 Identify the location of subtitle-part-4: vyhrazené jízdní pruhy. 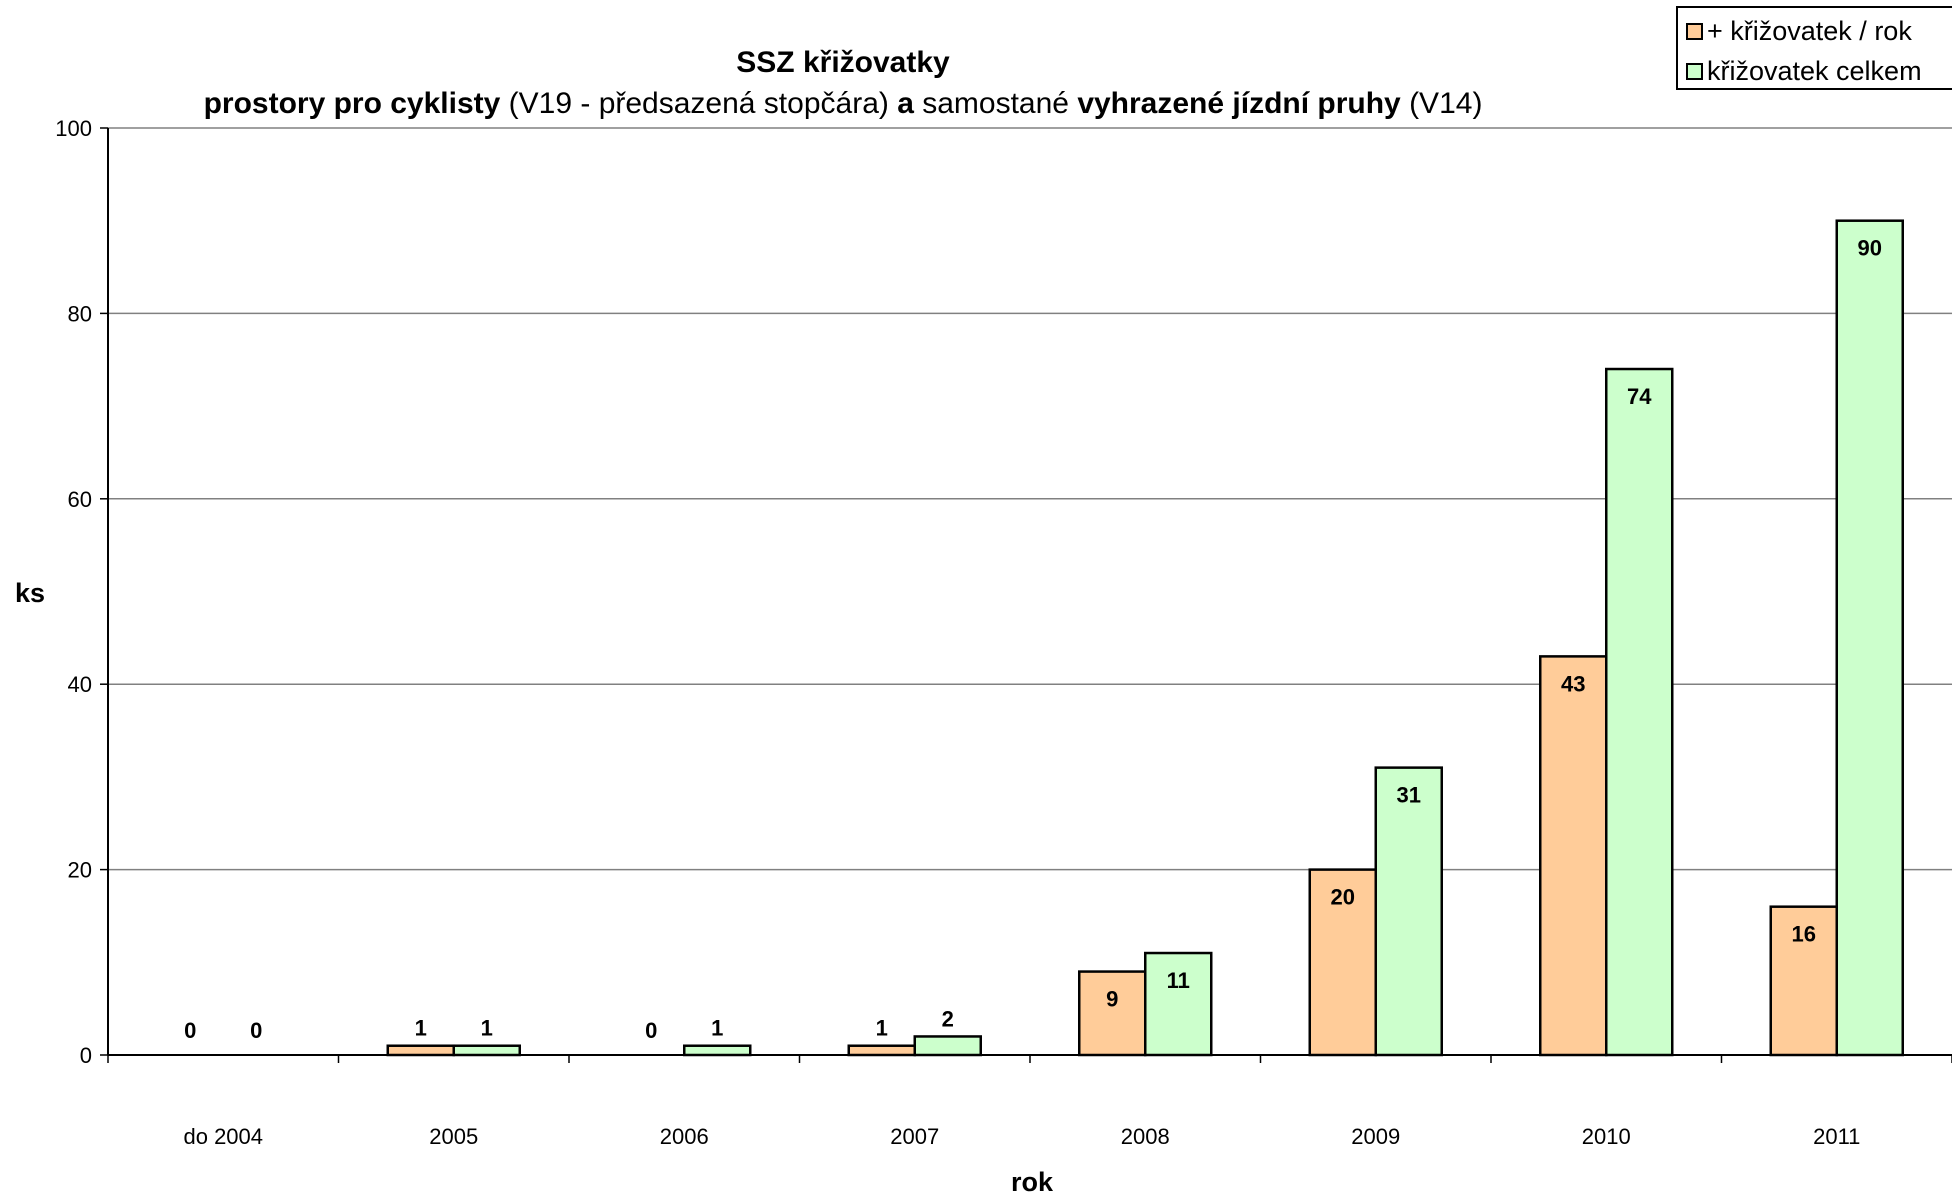
(1239, 103).